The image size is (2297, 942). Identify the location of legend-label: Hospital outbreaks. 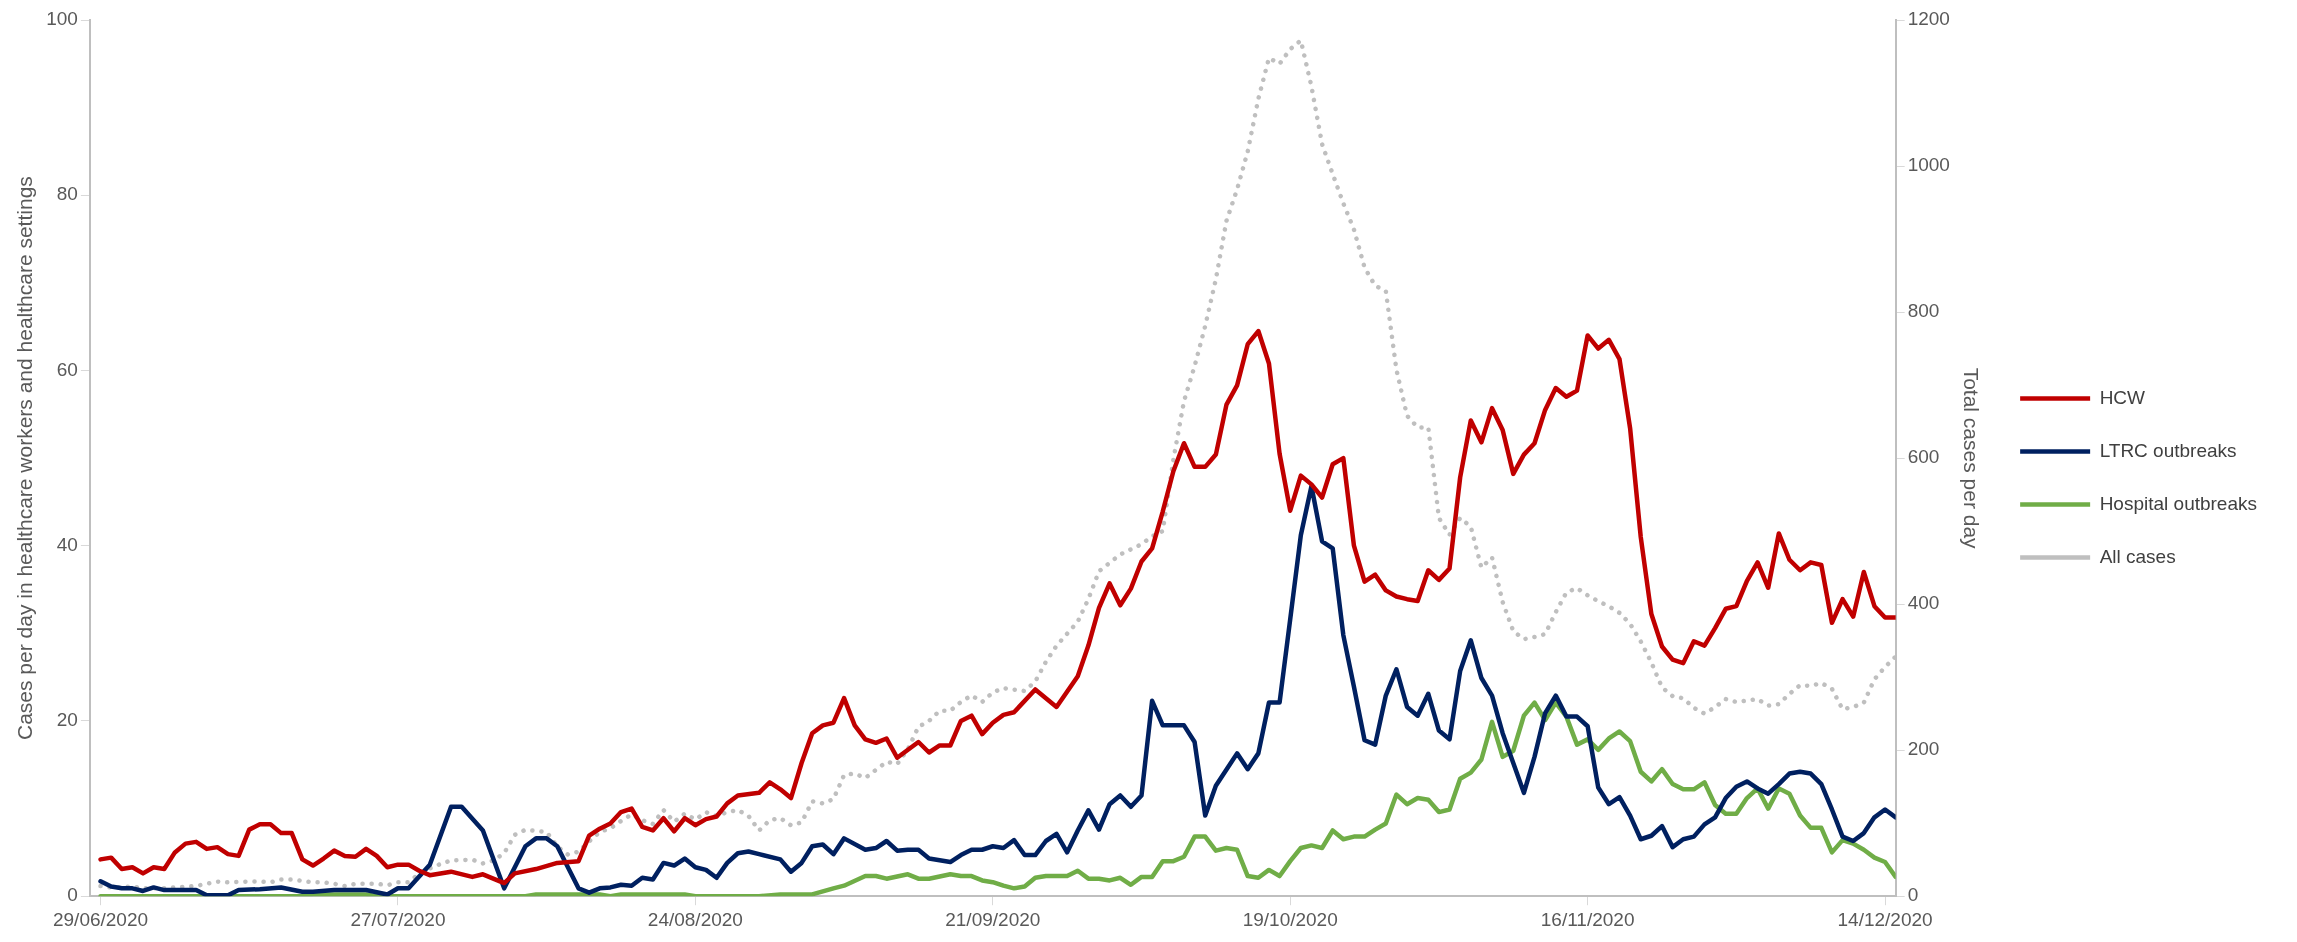
(2178, 503).